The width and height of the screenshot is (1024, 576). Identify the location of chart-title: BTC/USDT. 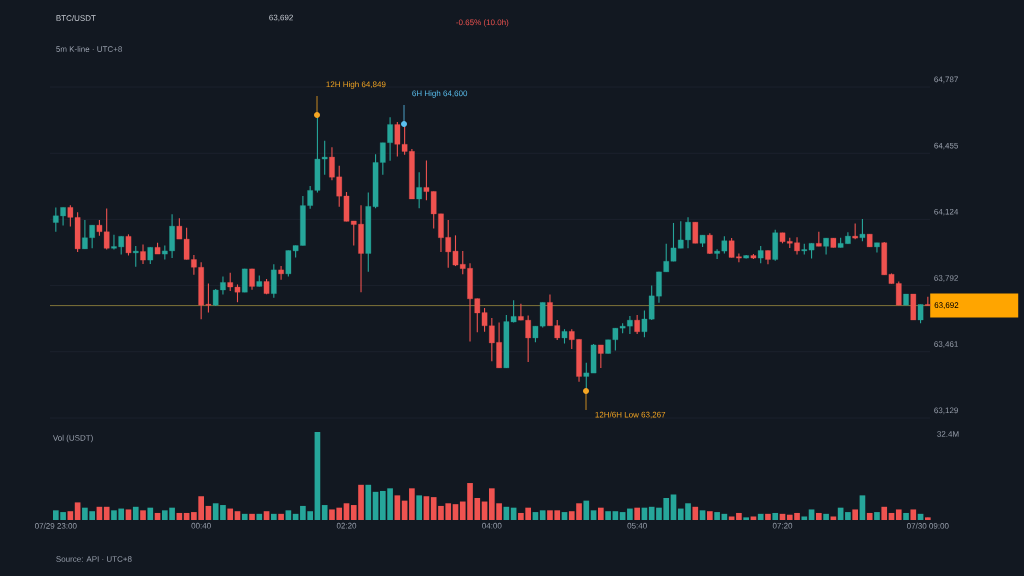
(76, 18).